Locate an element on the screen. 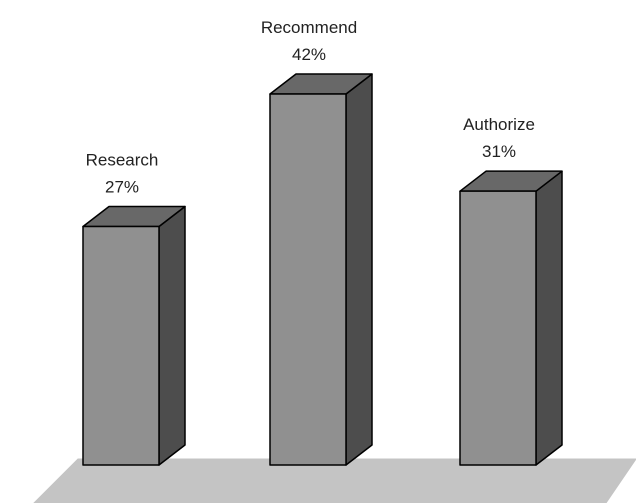 The width and height of the screenshot is (636, 503). chart-floor is located at coordinates (334, 480).